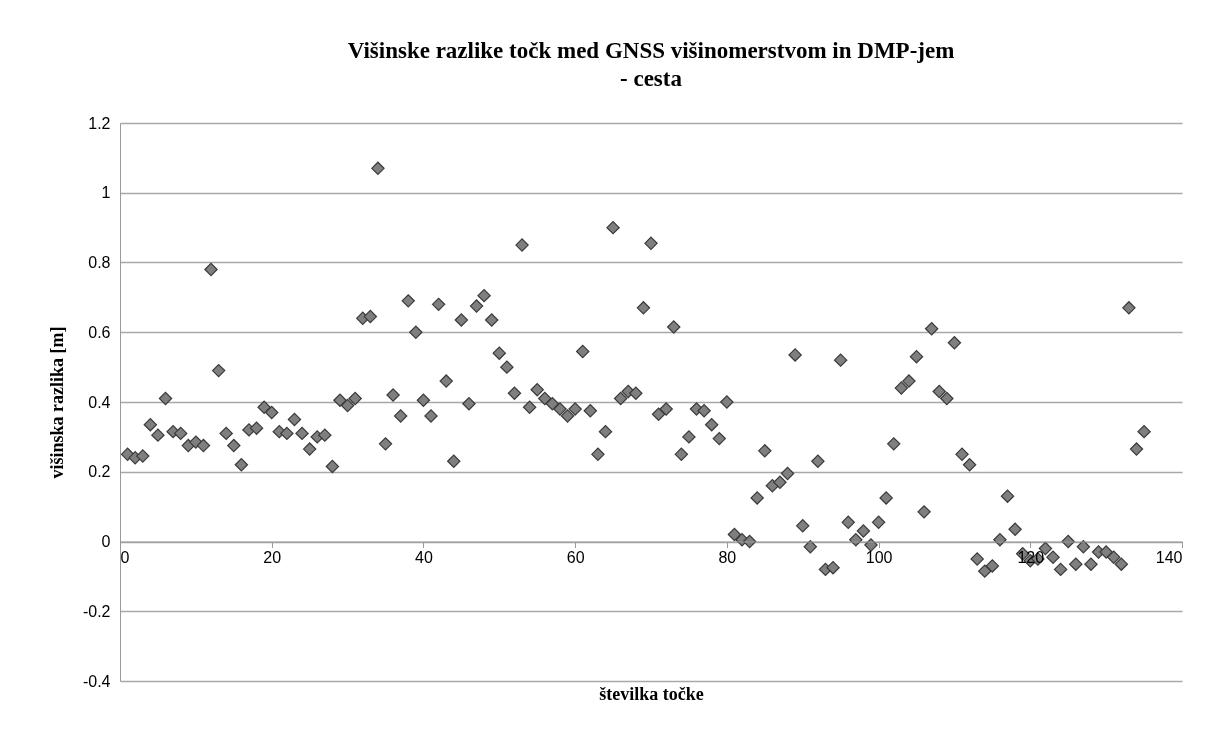 This screenshot has width=1207, height=729. Describe the element at coordinates (651, 694) in the screenshot. I see `x-axis-title: številka točke` at that location.